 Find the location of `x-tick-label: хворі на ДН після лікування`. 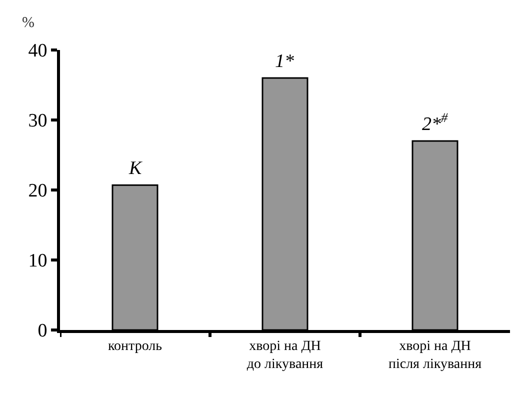

x-tick-label: хворі на ДН після лікування is located at coordinates (435, 355).